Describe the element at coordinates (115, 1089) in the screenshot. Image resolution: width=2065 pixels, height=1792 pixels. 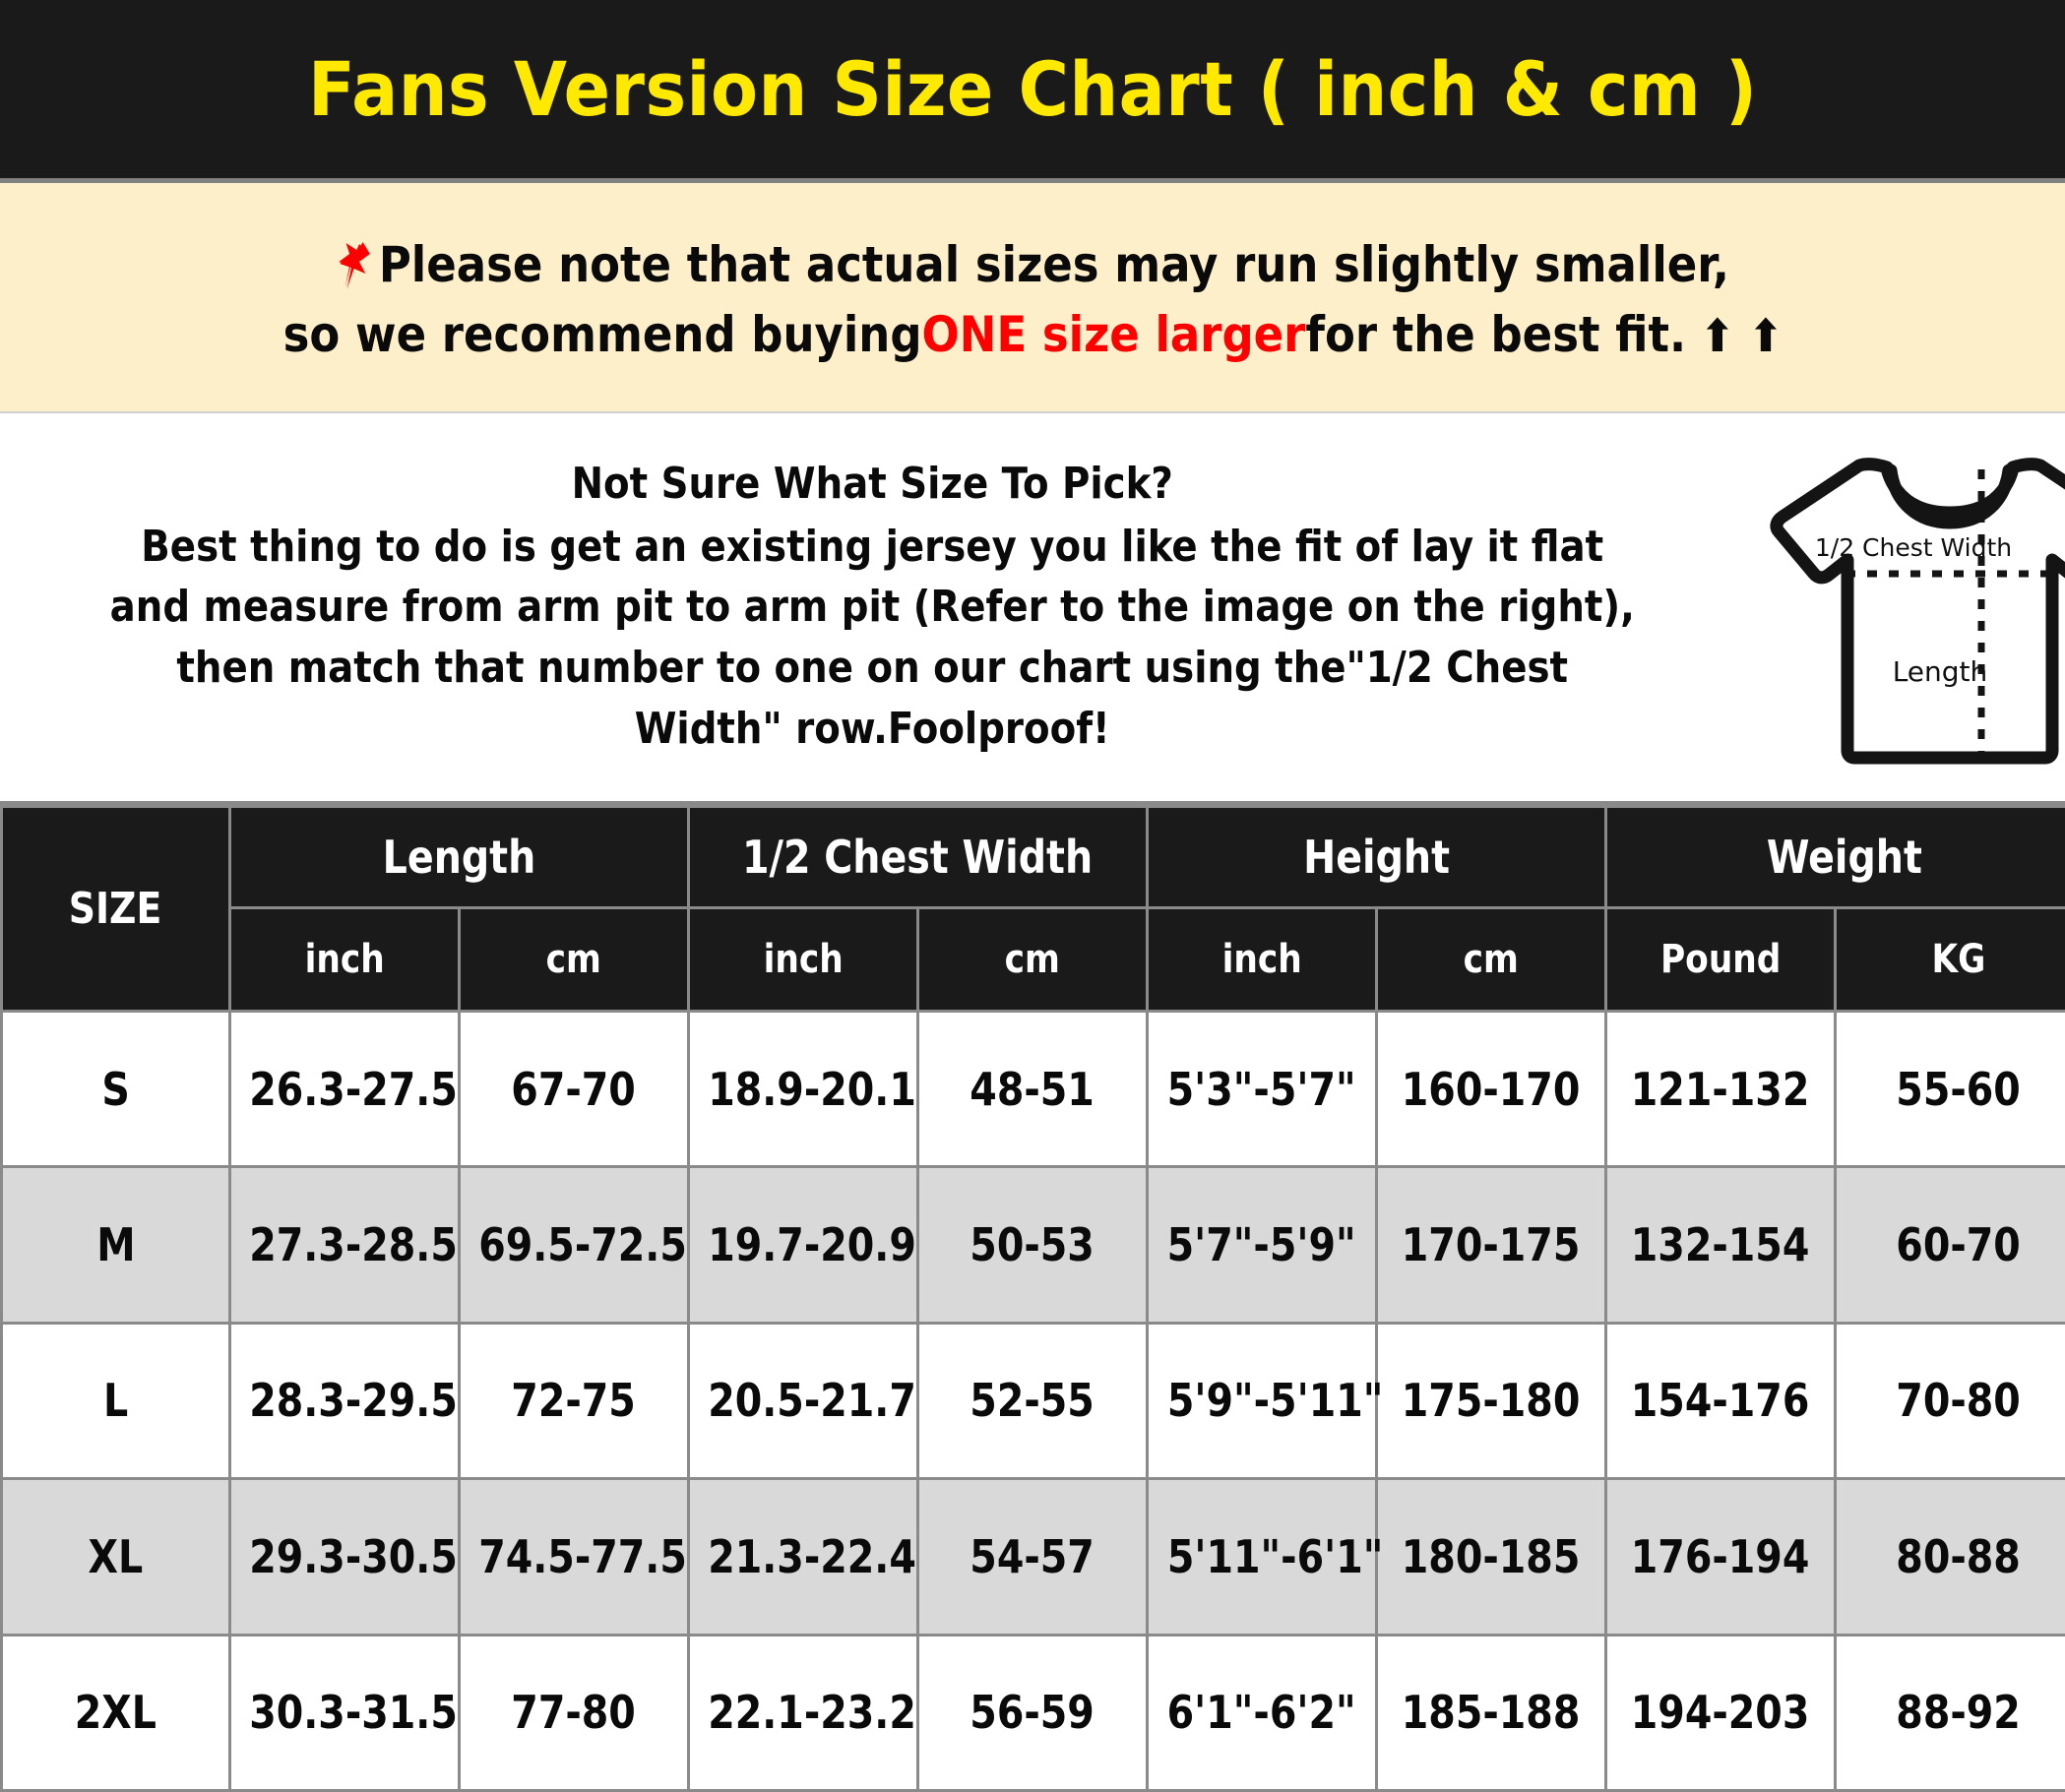
I see `cell-size: S` at that location.